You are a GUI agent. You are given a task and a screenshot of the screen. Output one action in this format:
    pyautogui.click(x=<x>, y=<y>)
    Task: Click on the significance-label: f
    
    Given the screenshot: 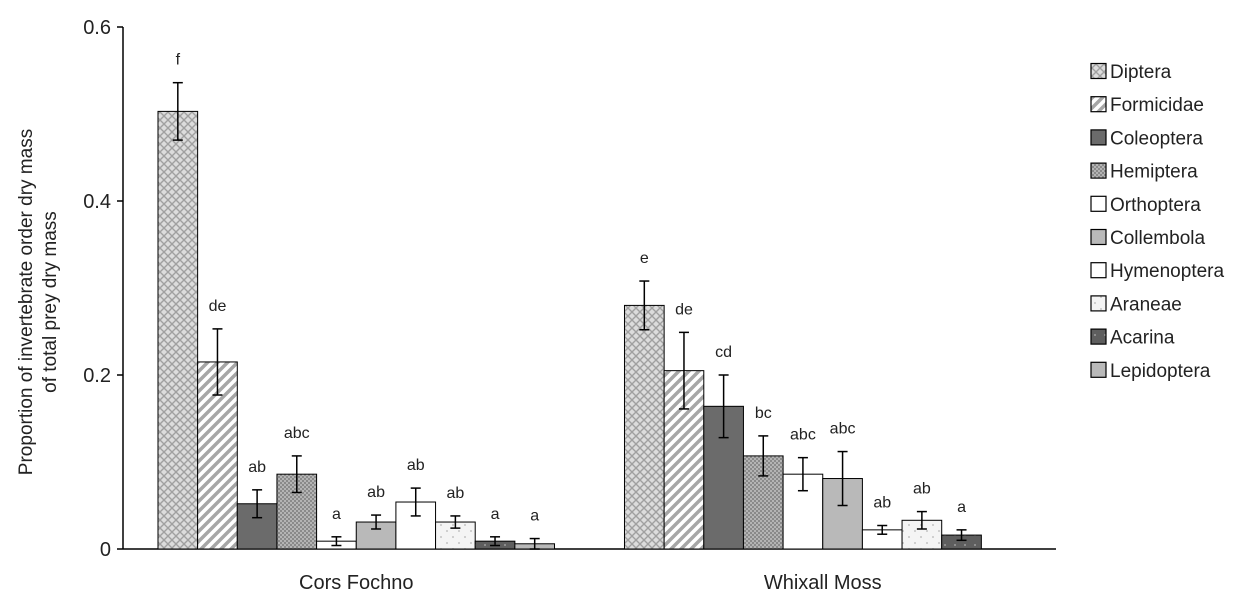 What is the action you would take?
    pyautogui.click(x=178, y=60)
    